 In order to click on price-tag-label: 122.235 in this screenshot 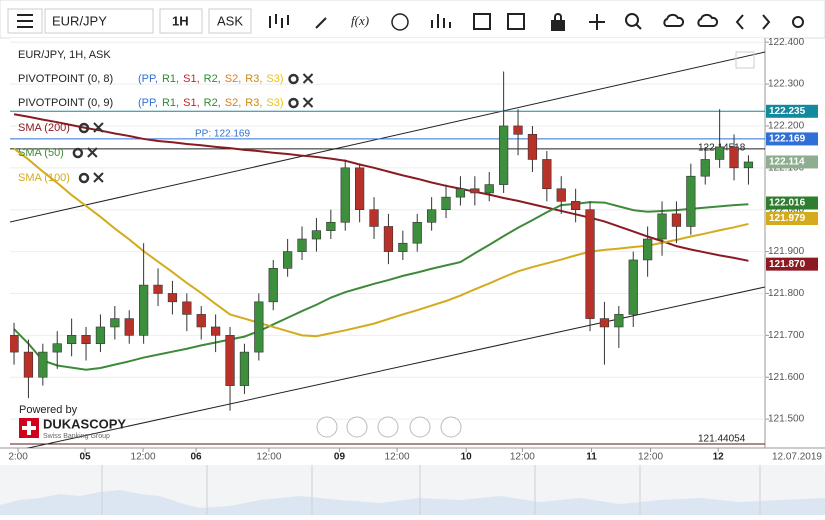, I will do `click(787, 111)`.